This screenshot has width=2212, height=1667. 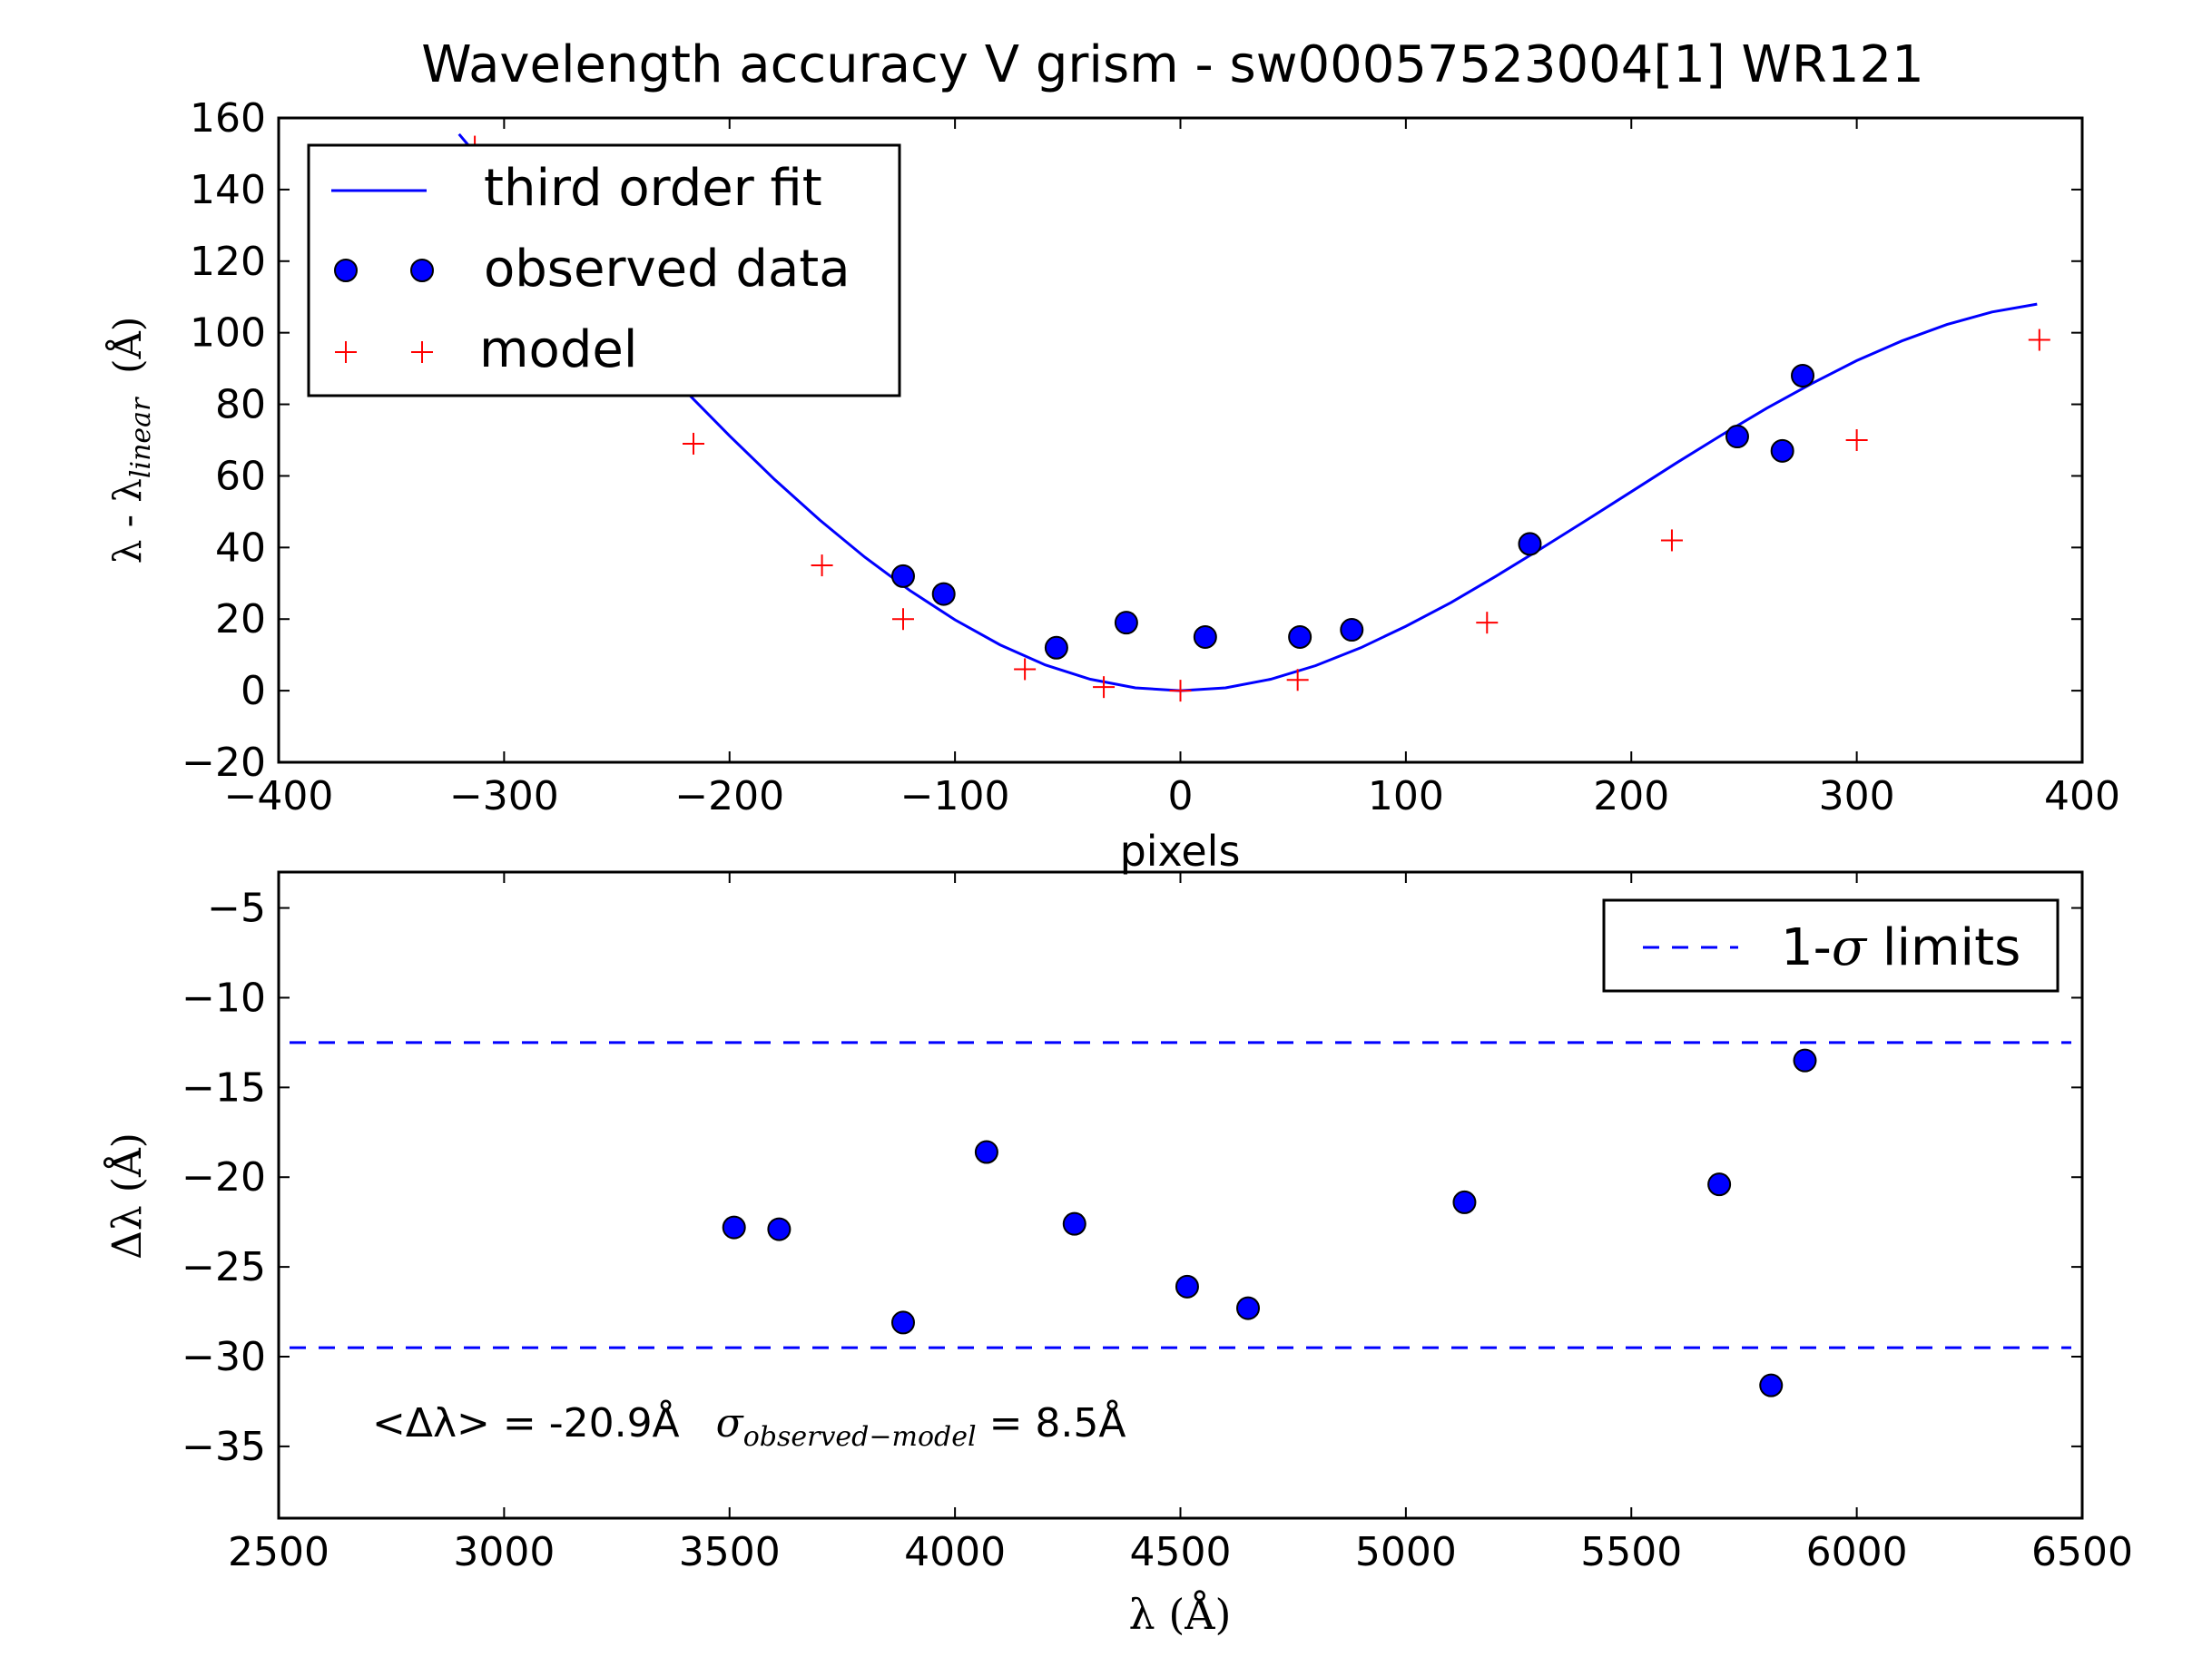 What do you see at coordinates (1806, 948) in the screenshot?
I see `legend-limits-a: 1-` at bounding box center [1806, 948].